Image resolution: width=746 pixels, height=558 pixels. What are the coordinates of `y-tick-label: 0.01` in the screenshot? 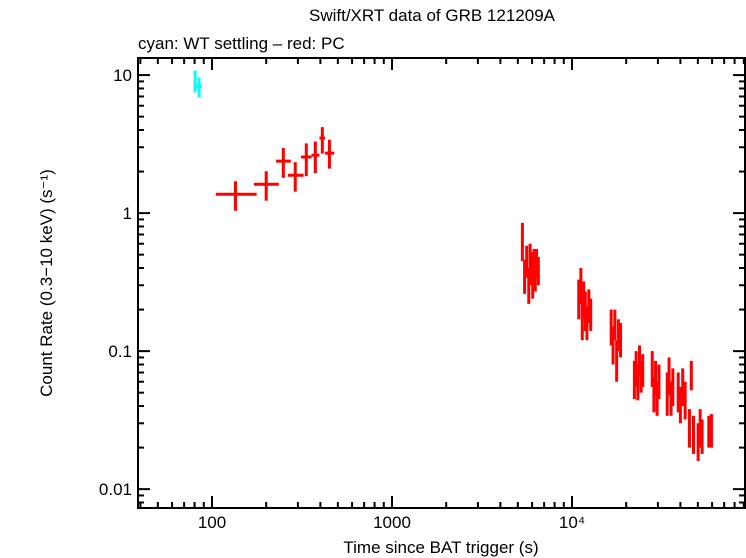 It's located at (115, 489).